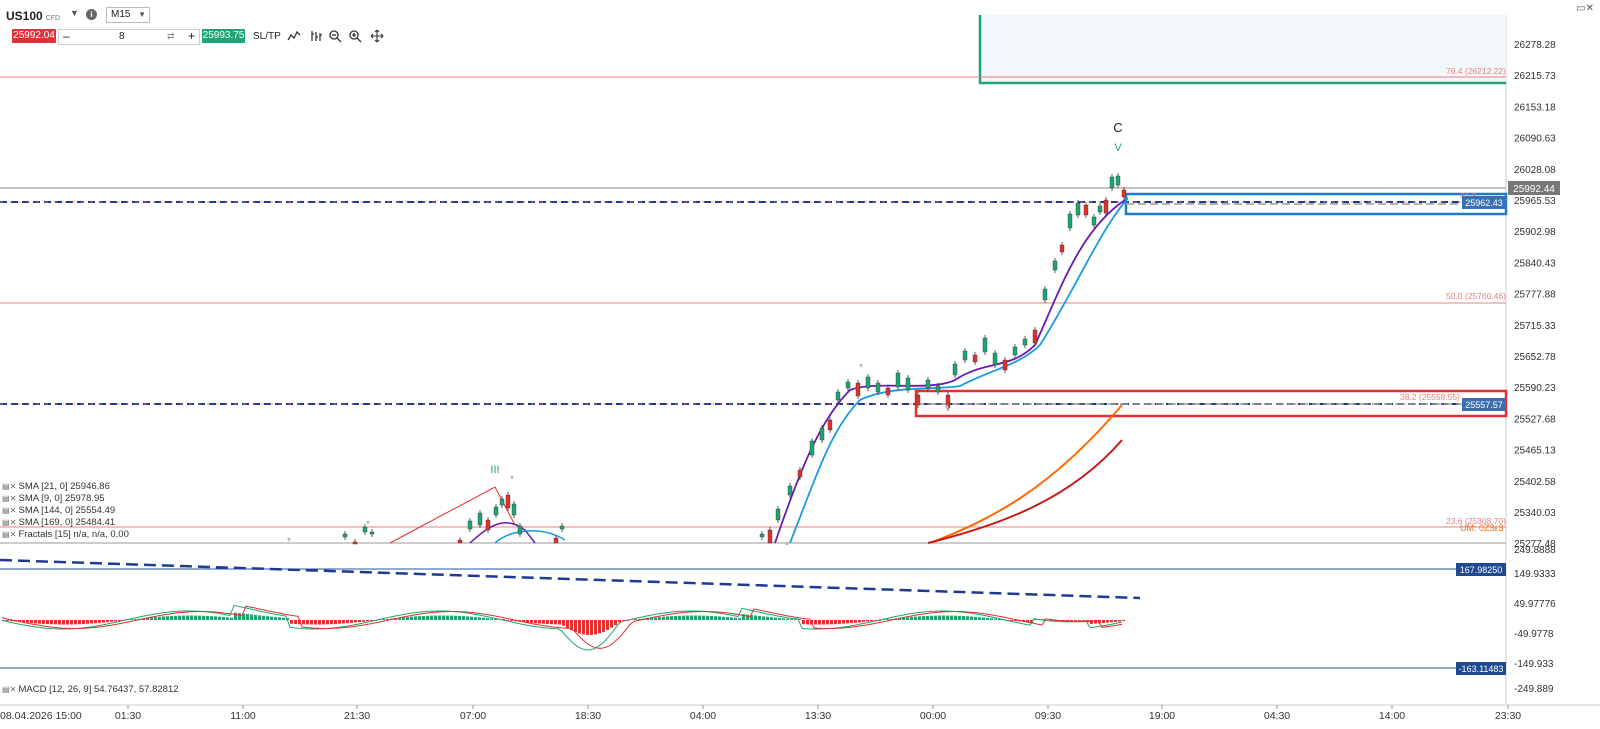  I want to click on zoom-in-icon, so click(355, 36).